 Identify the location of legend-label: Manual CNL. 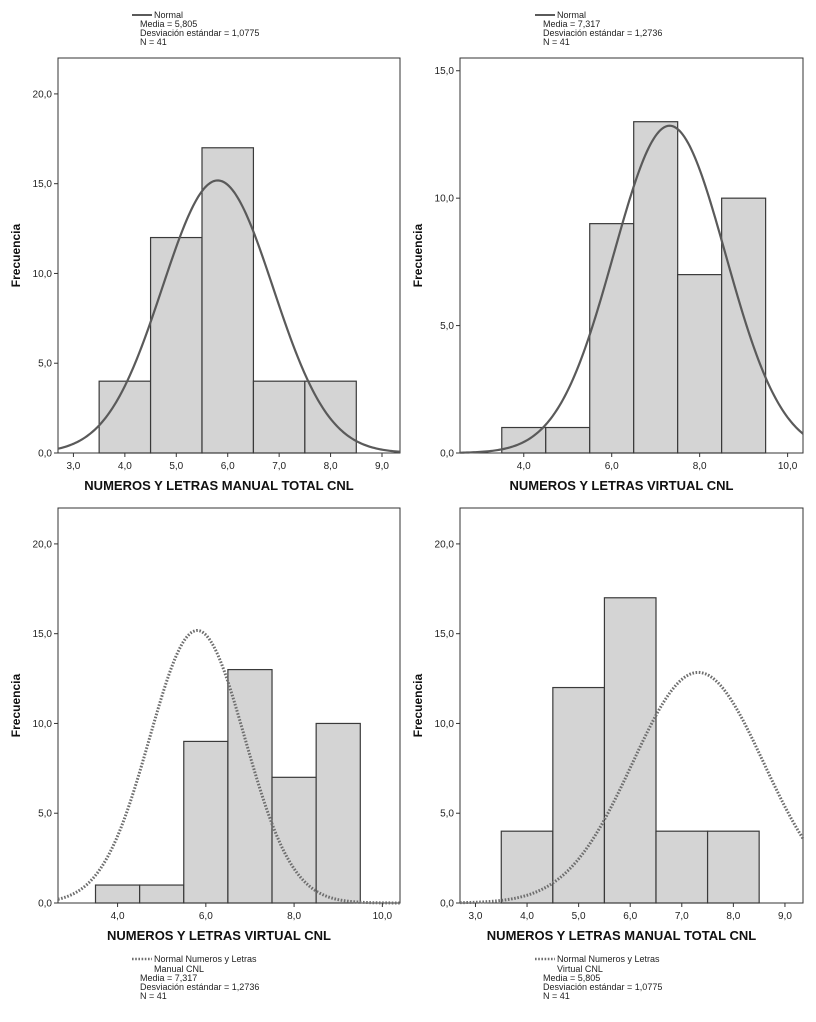
(179, 969).